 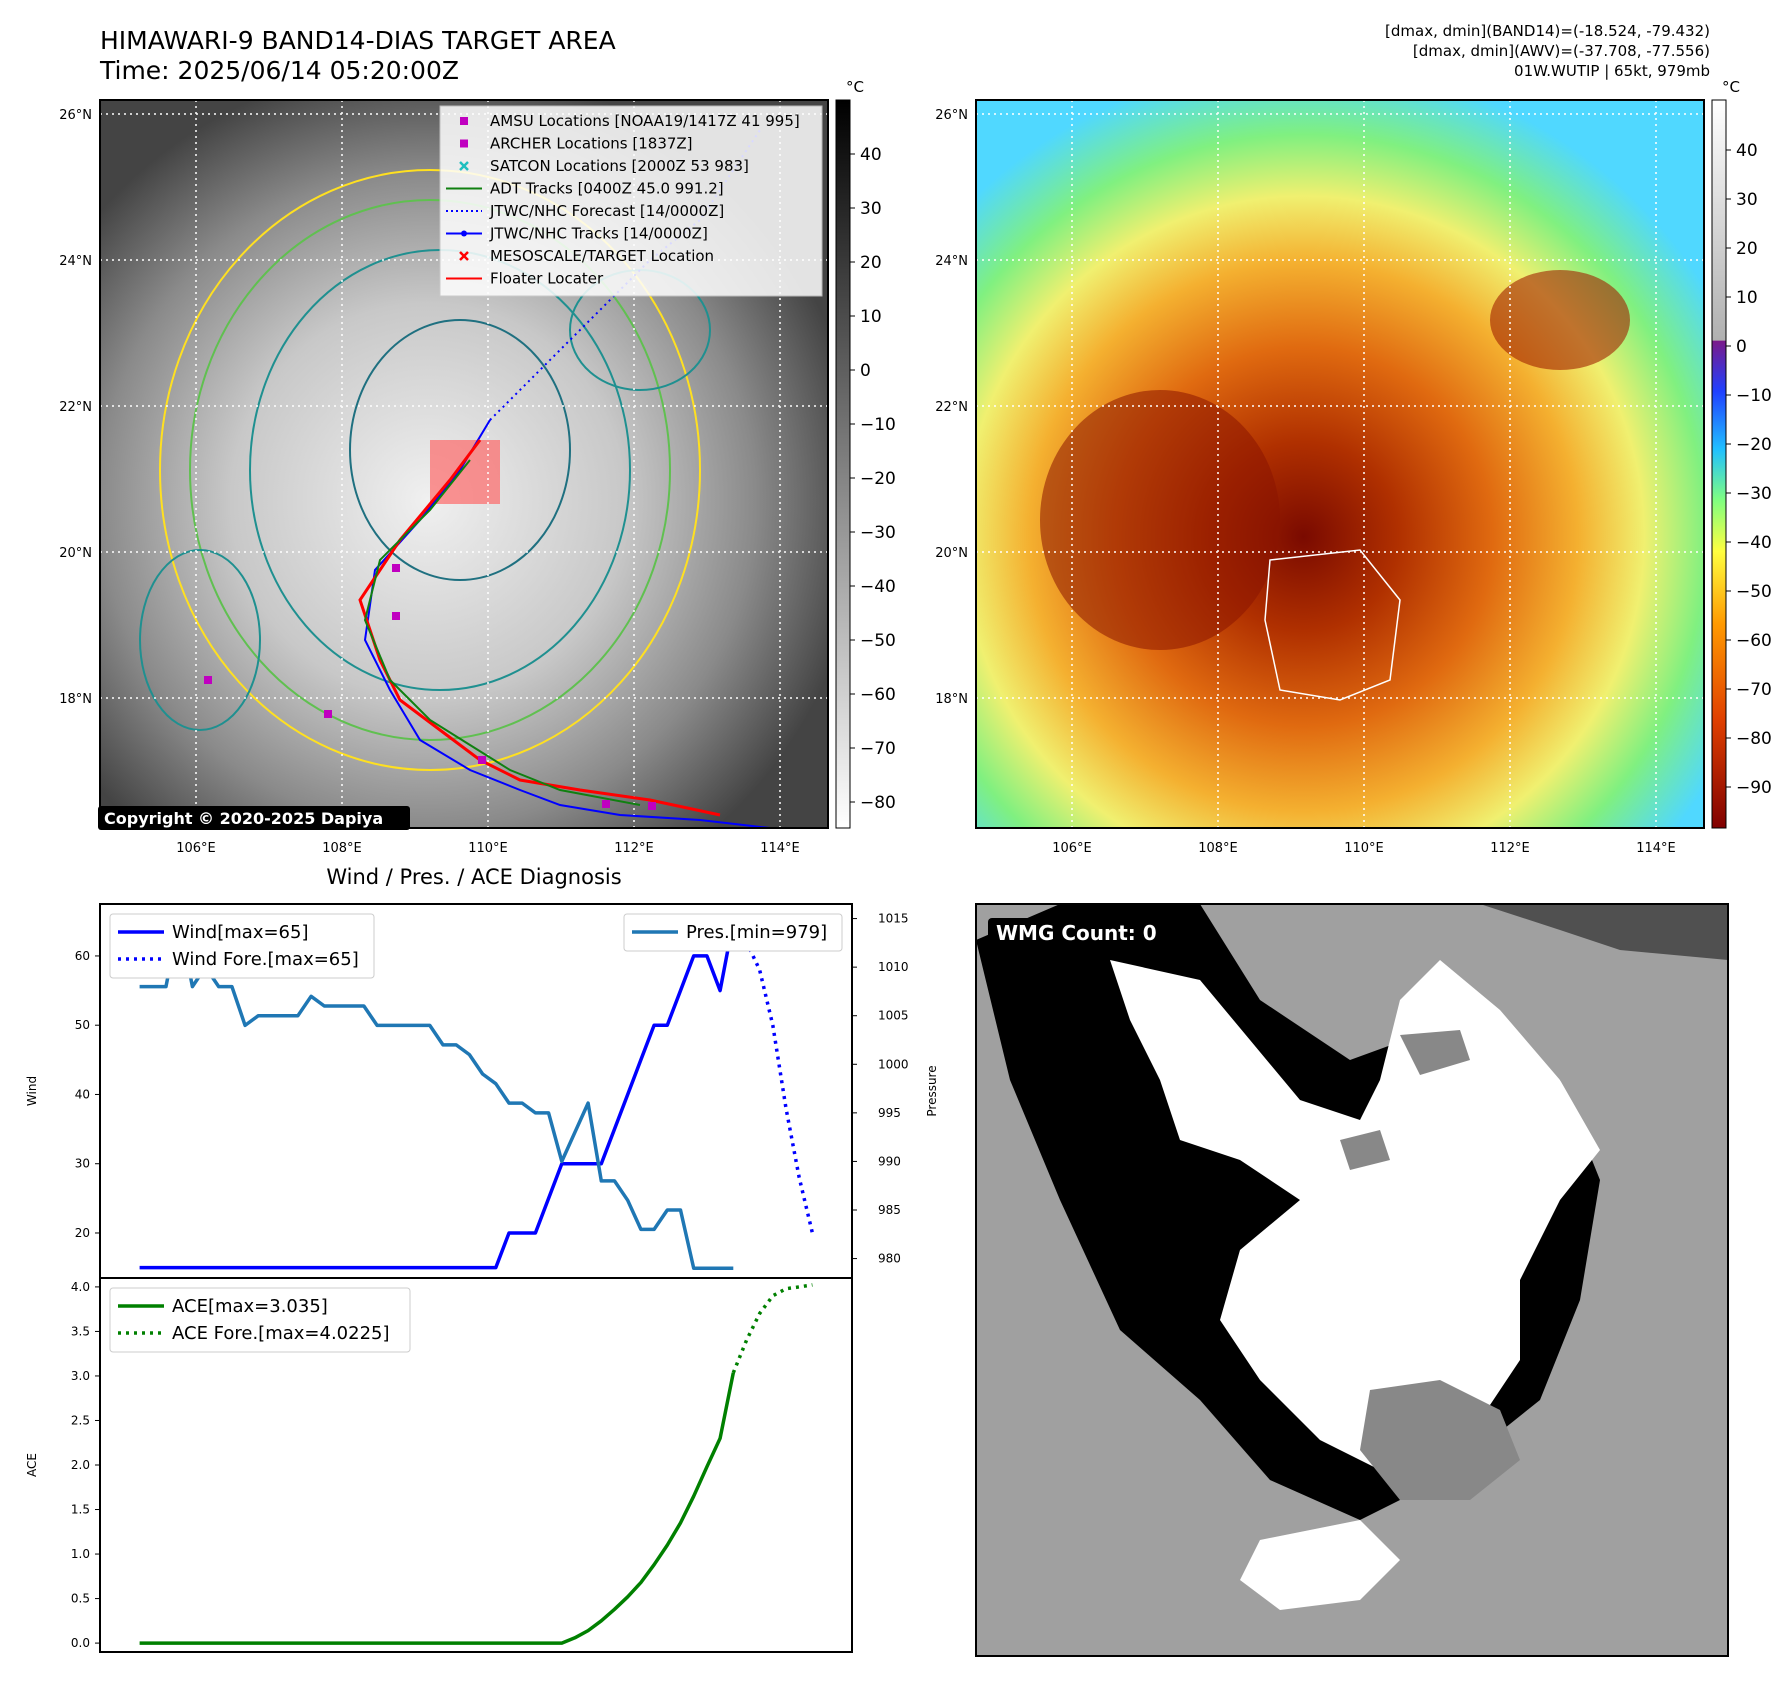 What do you see at coordinates (889, 1210) in the screenshot?
I see `y-right-tick-label: 985` at bounding box center [889, 1210].